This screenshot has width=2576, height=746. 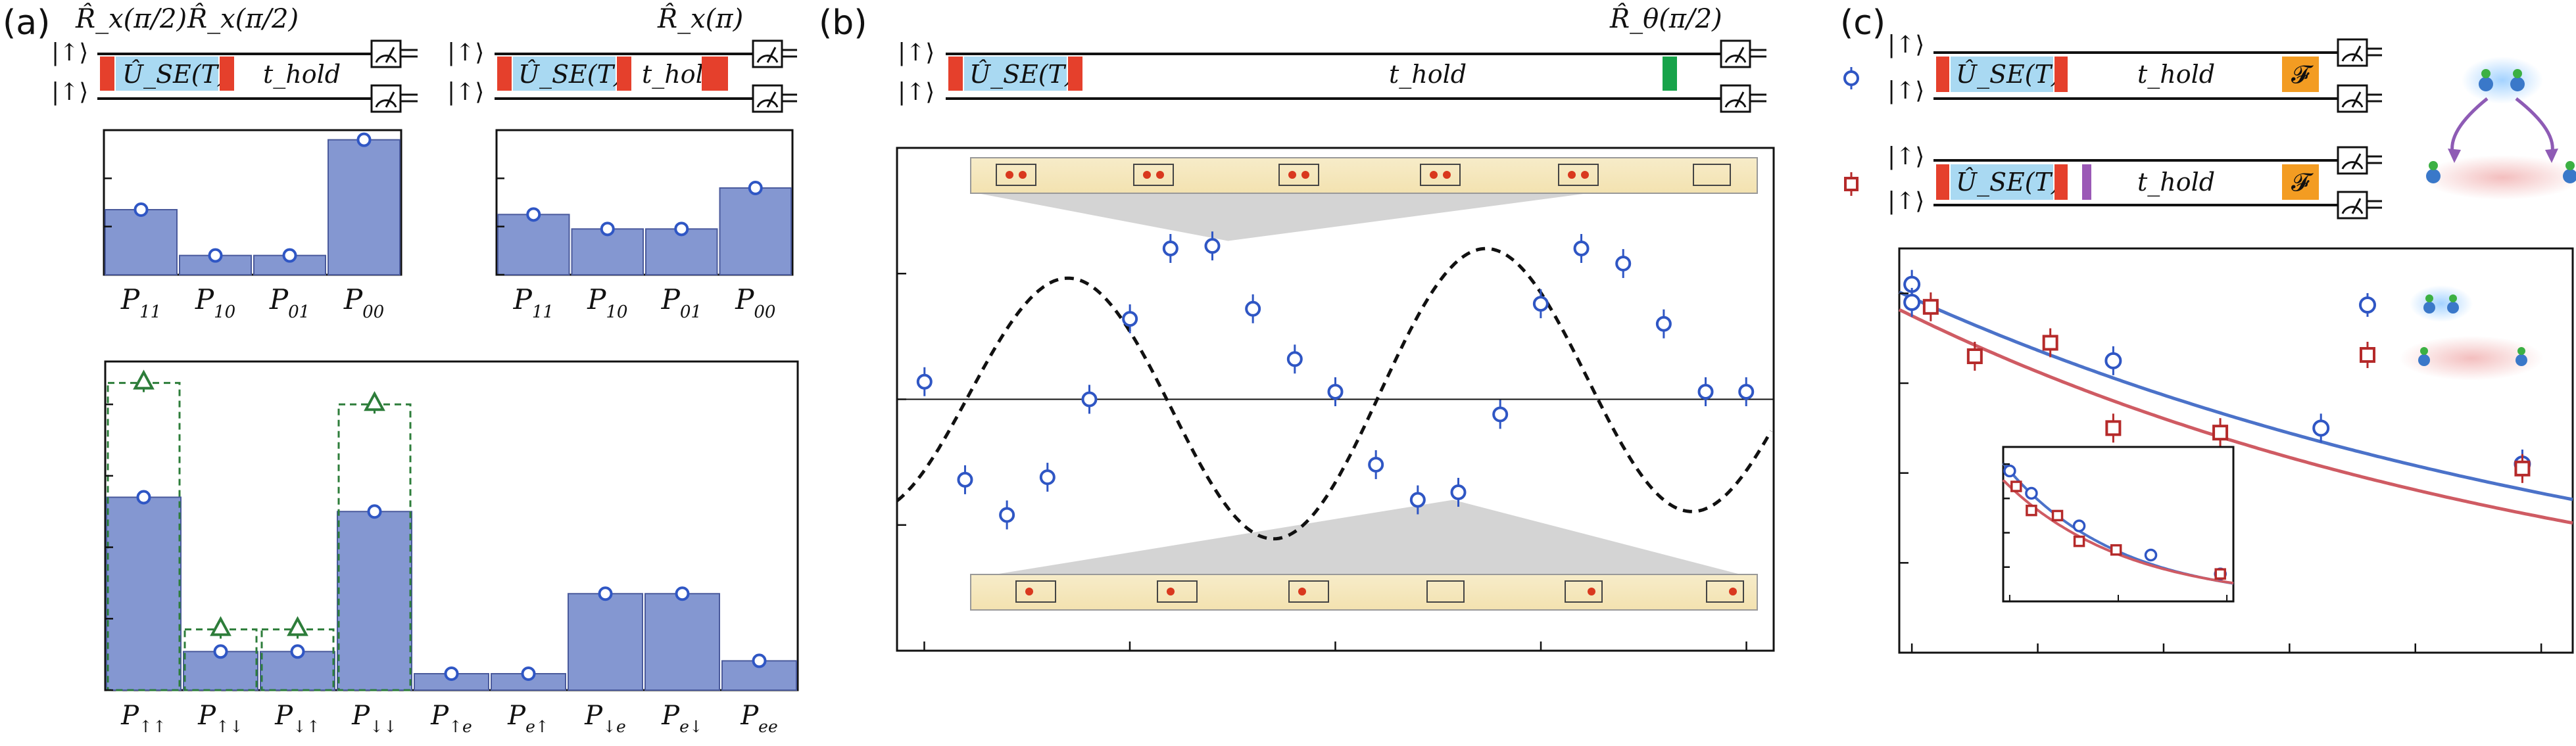 What do you see at coordinates (1665, 19) in the screenshot?
I see `rtheta-label: R̂_θ(π/2)` at bounding box center [1665, 19].